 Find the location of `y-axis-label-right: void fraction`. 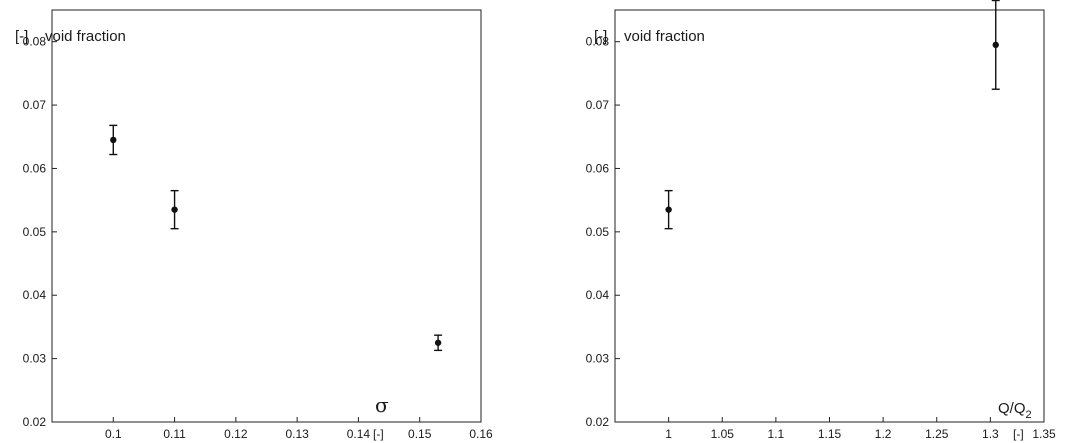

y-axis-label-right: void fraction is located at coordinates (664, 36).